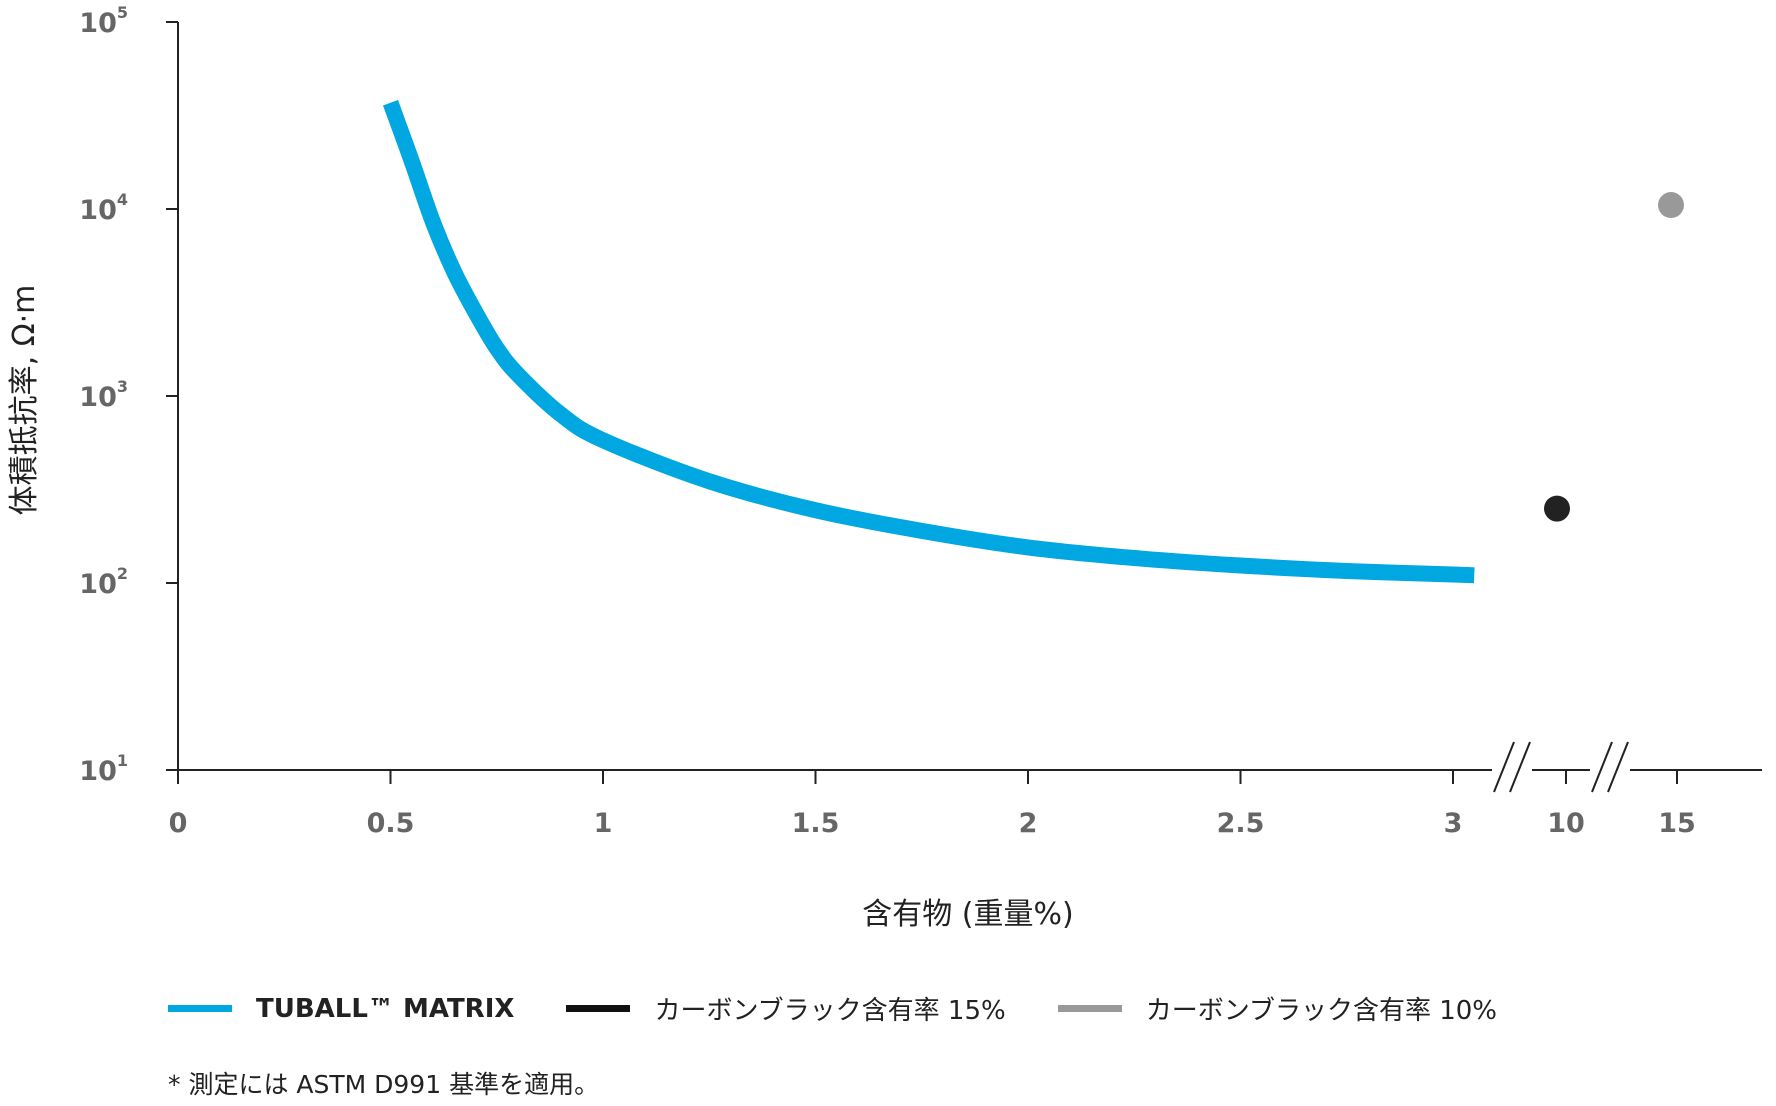 Image resolution: width=1776 pixels, height=1106 pixels. Describe the element at coordinates (816, 823) in the screenshot. I see `x-tick-label: 1.5` at that location.